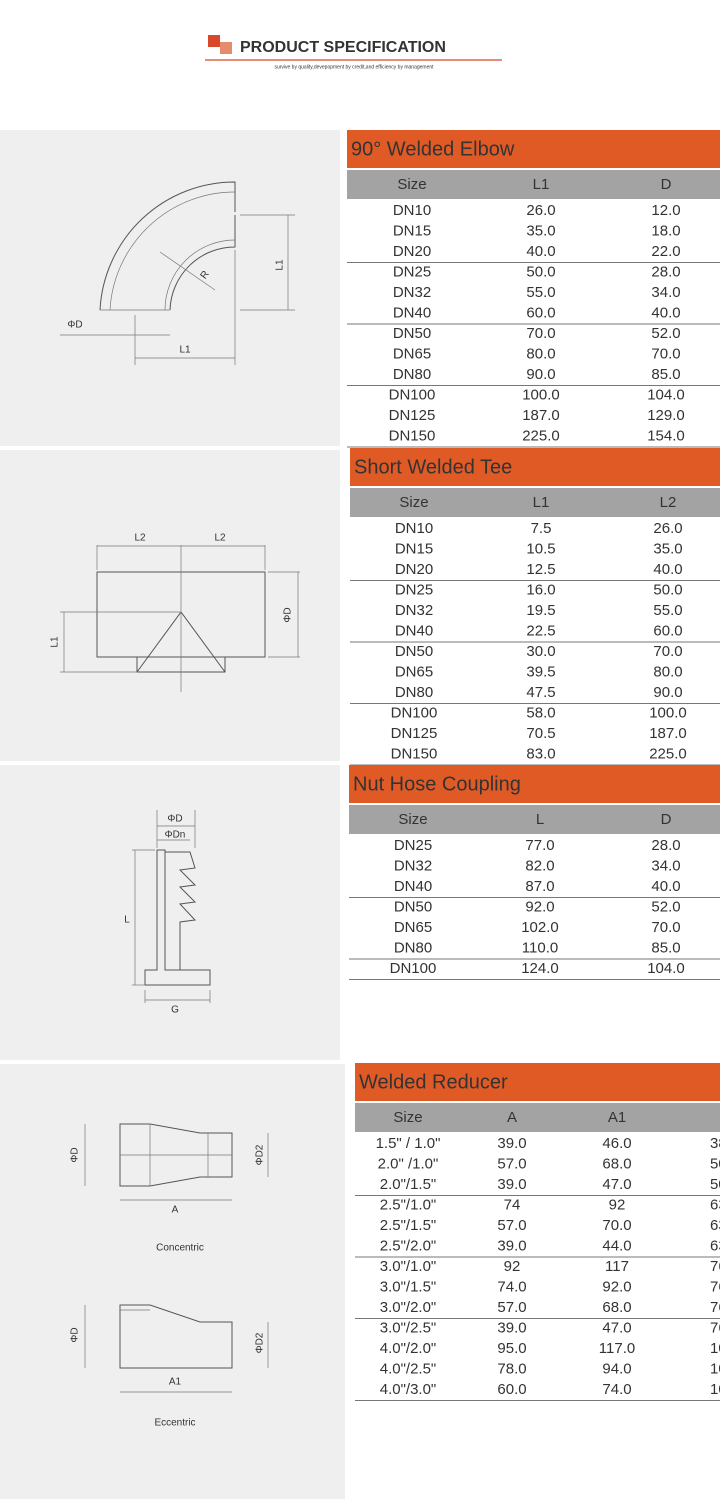 This screenshot has width=720, height=1499. Describe the element at coordinates (408, 1205) in the screenshot. I see `cell: 2.5"/1.0"` at that location.